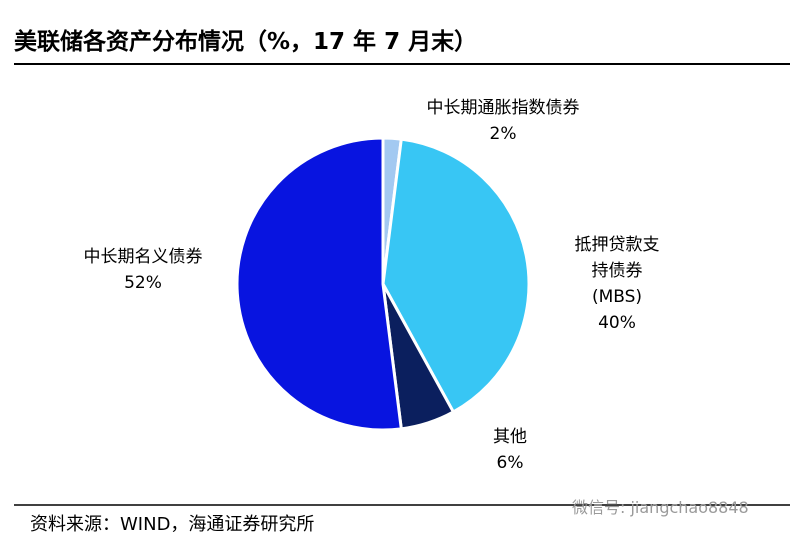  What do you see at coordinates (510, 463) in the screenshot?
I see `value-label: 6%` at bounding box center [510, 463].